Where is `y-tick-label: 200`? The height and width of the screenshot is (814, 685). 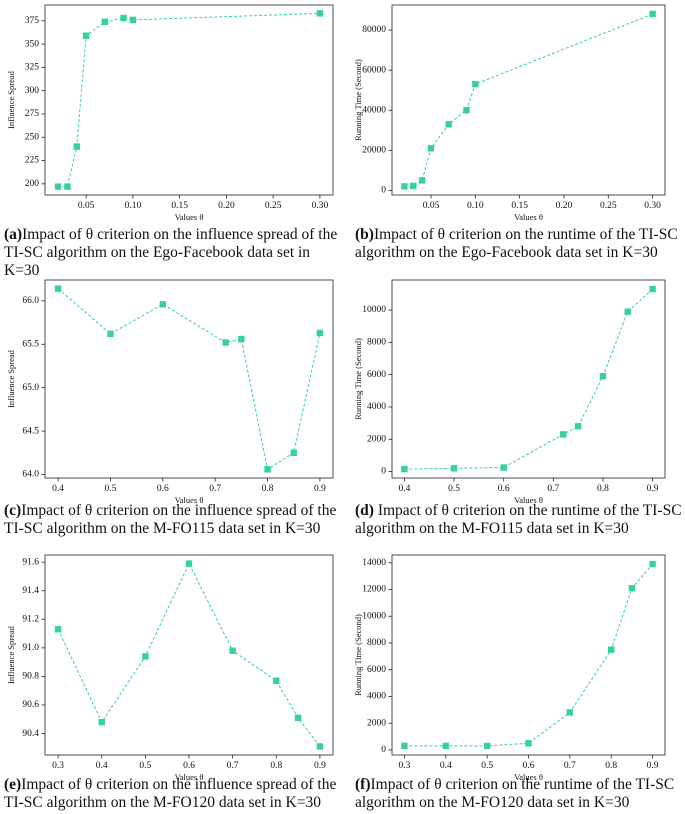 y-tick-label: 200 is located at coordinates (32, 184).